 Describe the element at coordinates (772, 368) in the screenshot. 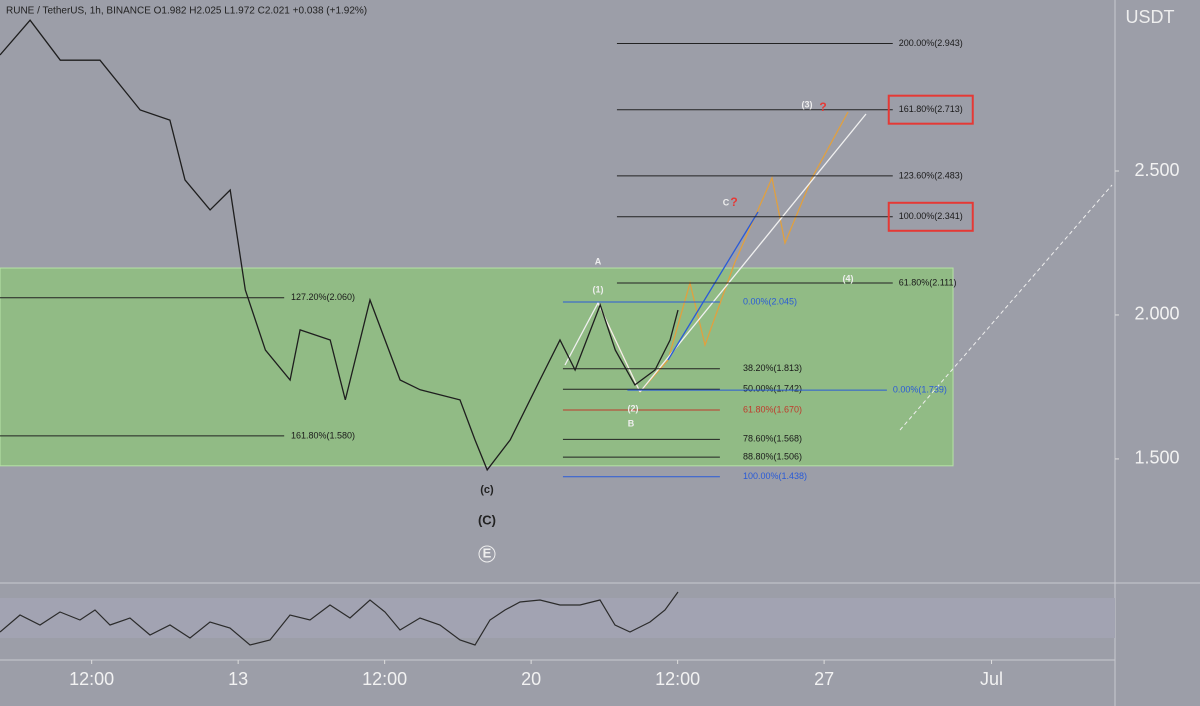

I see `fib-label: 38.20%(1.813)` at that location.